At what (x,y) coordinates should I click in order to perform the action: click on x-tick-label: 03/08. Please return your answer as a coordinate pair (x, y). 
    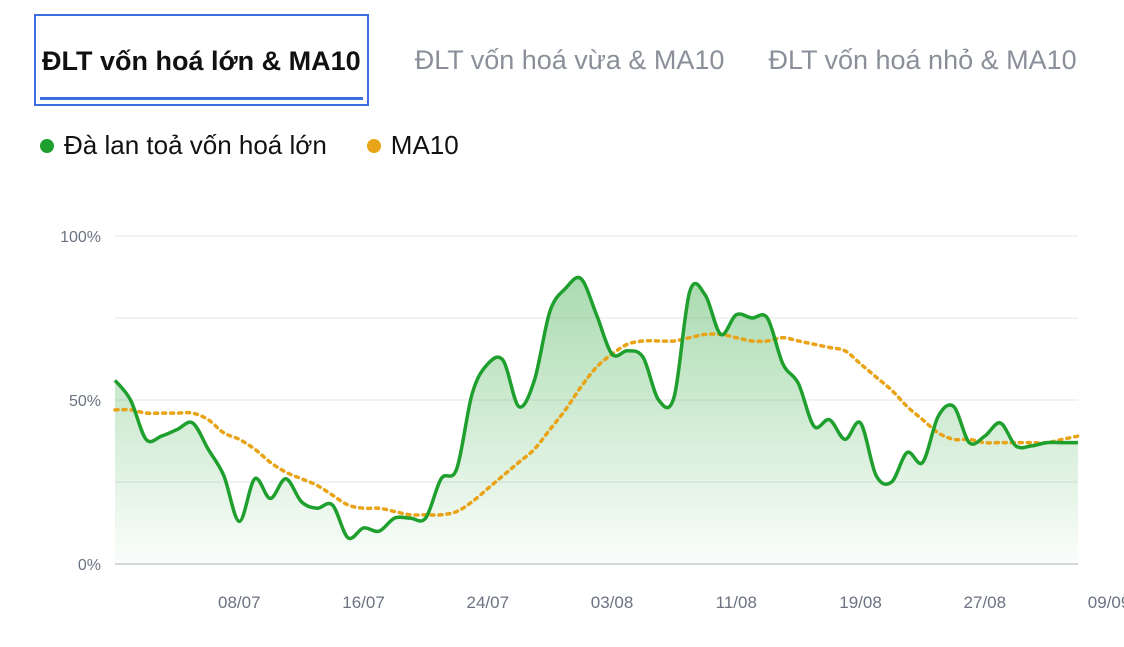
    Looking at the image, I should click on (612, 602).